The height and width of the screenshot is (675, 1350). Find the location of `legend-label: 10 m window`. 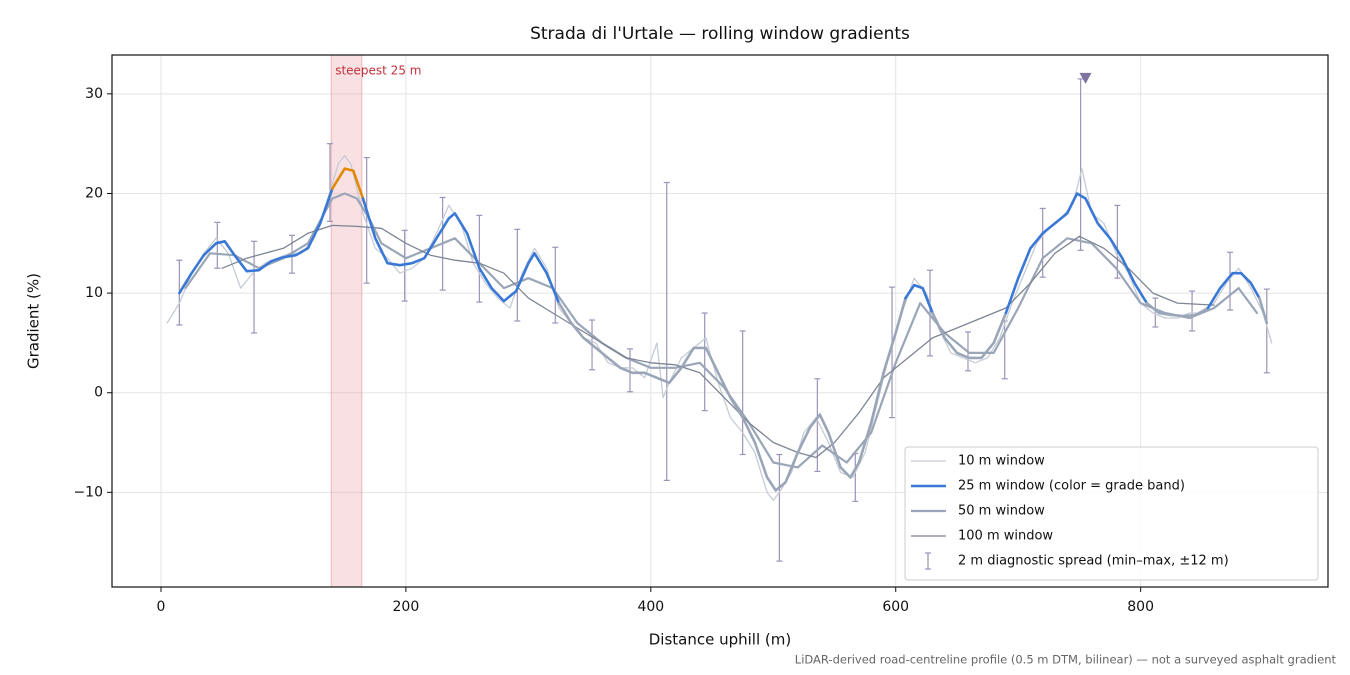

legend-label: 10 m window is located at coordinates (1001, 461).